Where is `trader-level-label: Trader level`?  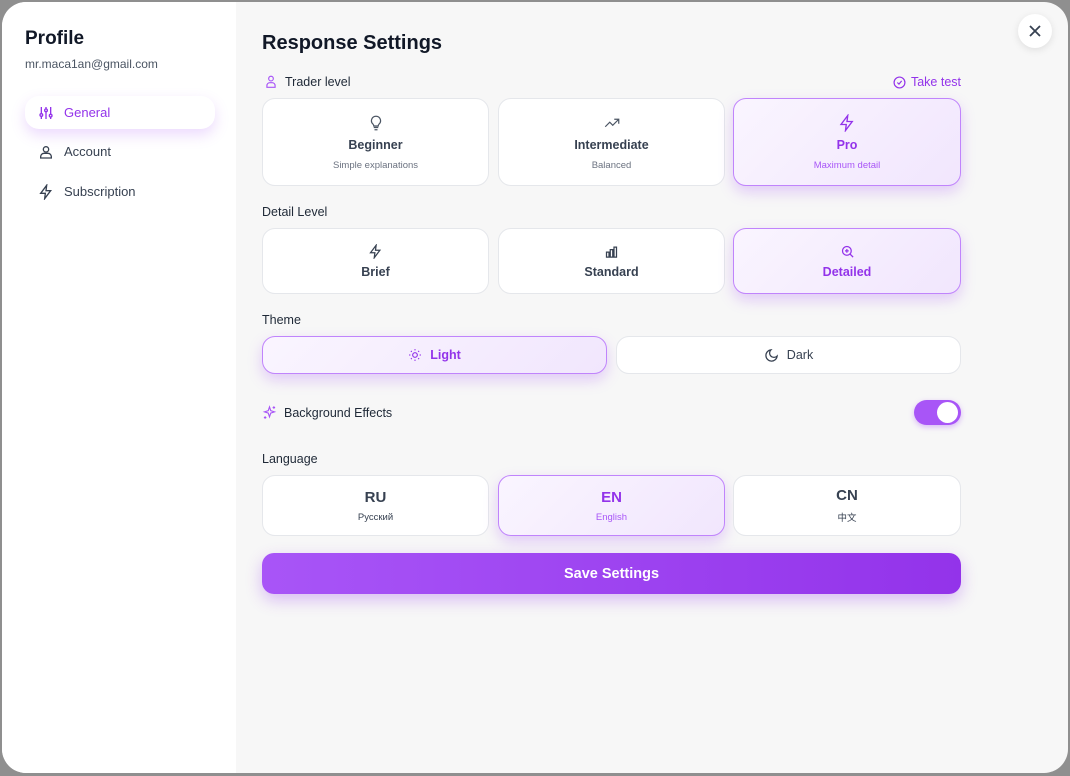
trader-level-label: Trader level is located at coordinates (307, 81).